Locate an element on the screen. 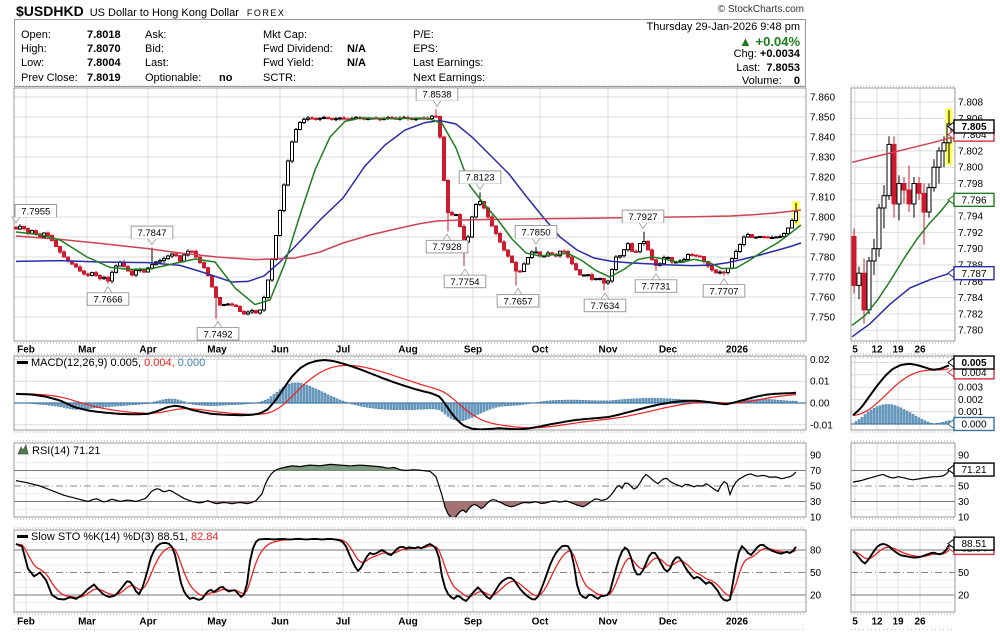  macd-main-plot is located at coordinates (410, 394).